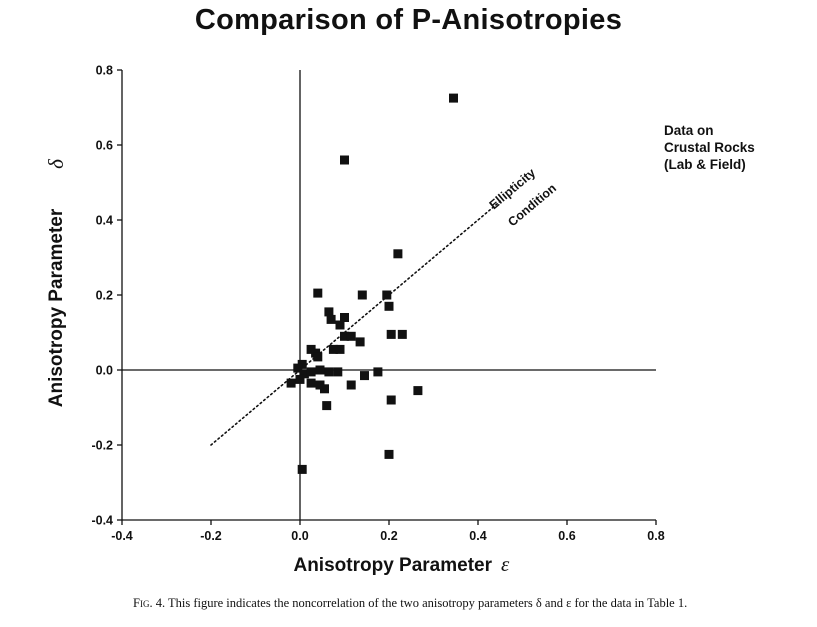 The width and height of the screenshot is (817, 627). What do you see at coordinates (477, 536) in the screenshot?
I see `x-tick-label: 0.4` at bounding box center [477, 536].